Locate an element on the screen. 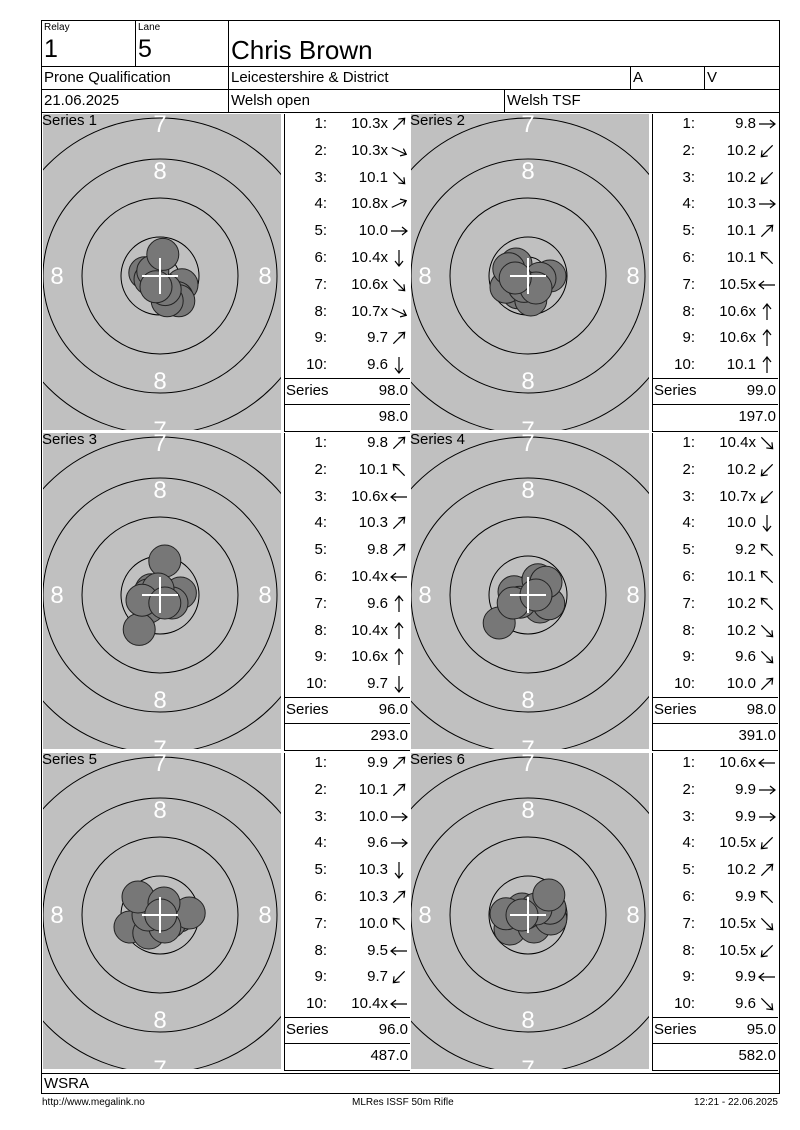 This screenshot has width=800, height=1130. shot-score: 9.8 is located at coordinates (745, 123).